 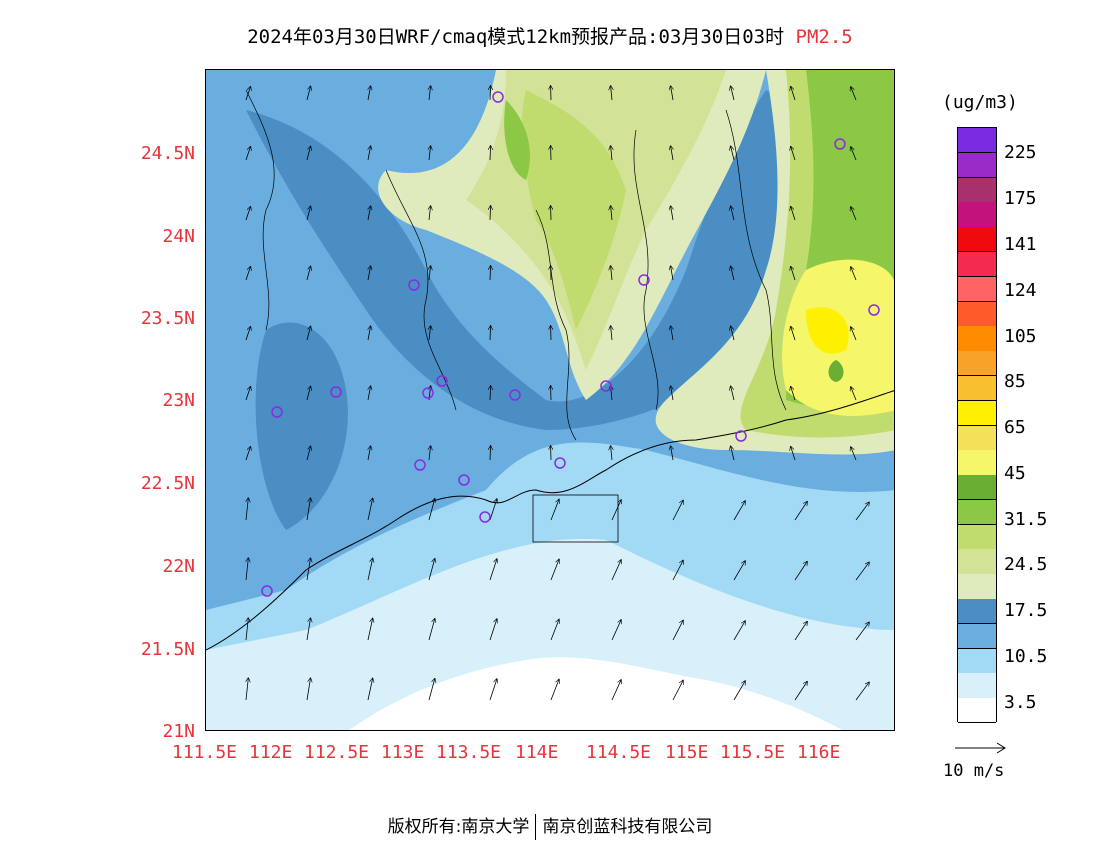 I want to click on colorbar-label: 24.5, so click(x=1026, y=564).